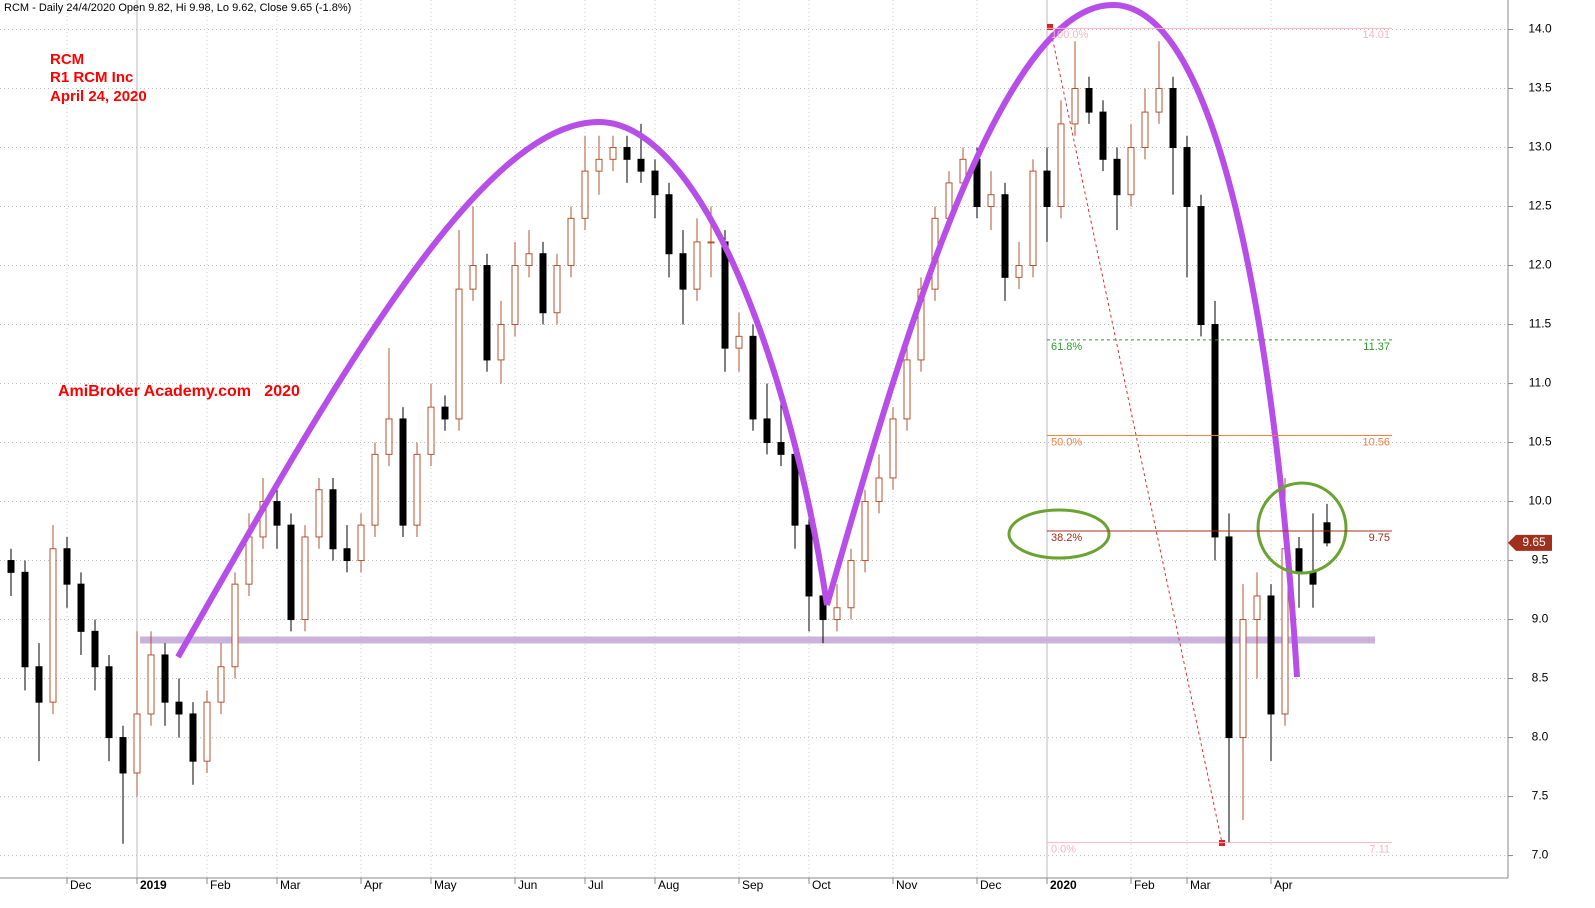 The width and height of the screenshot is (1595, 908). Describe the element at coordinates (1063, 850) in the screenshot. I see `fib-label: 0.0%` at that location.